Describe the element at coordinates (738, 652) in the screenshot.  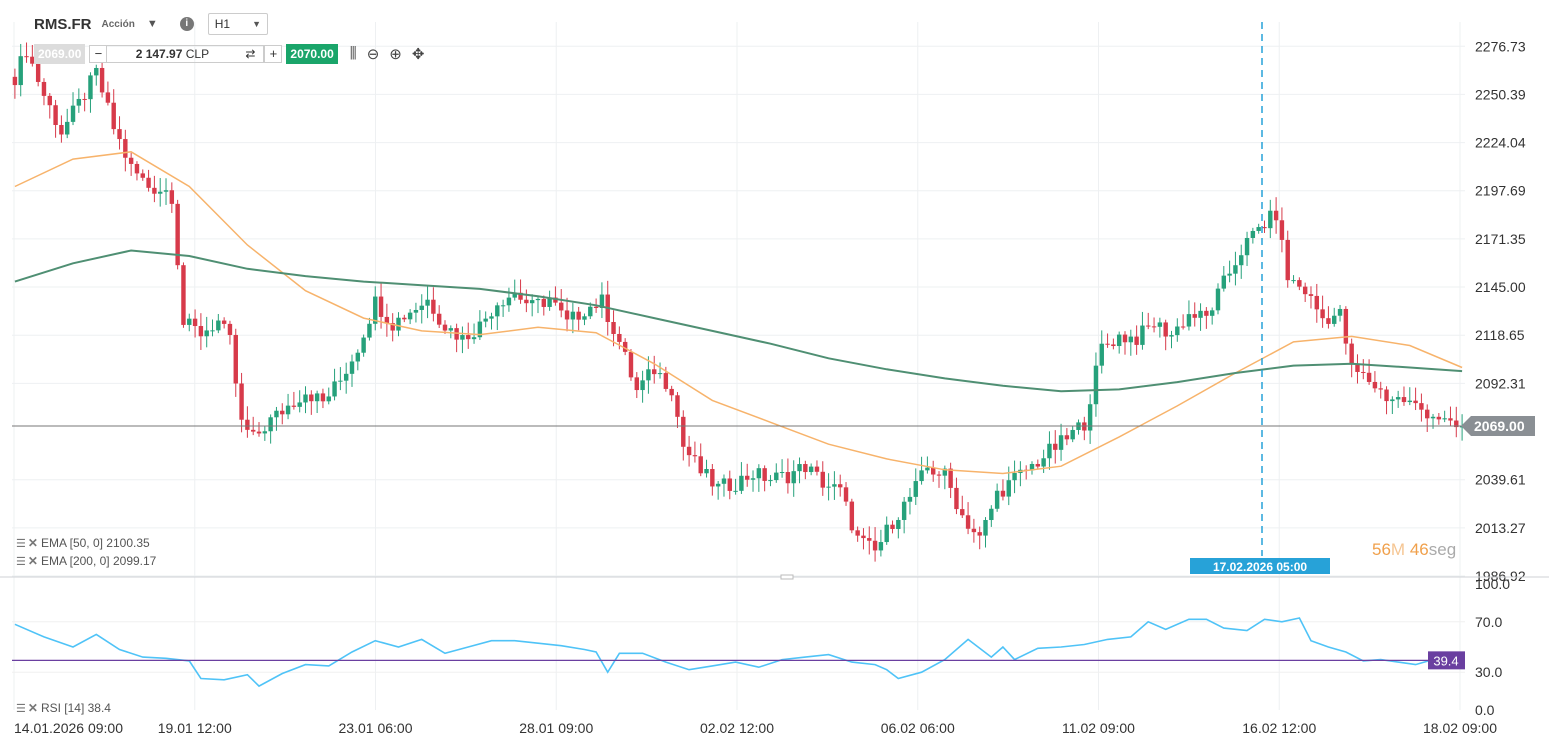
I see `rsi-line` at that location.